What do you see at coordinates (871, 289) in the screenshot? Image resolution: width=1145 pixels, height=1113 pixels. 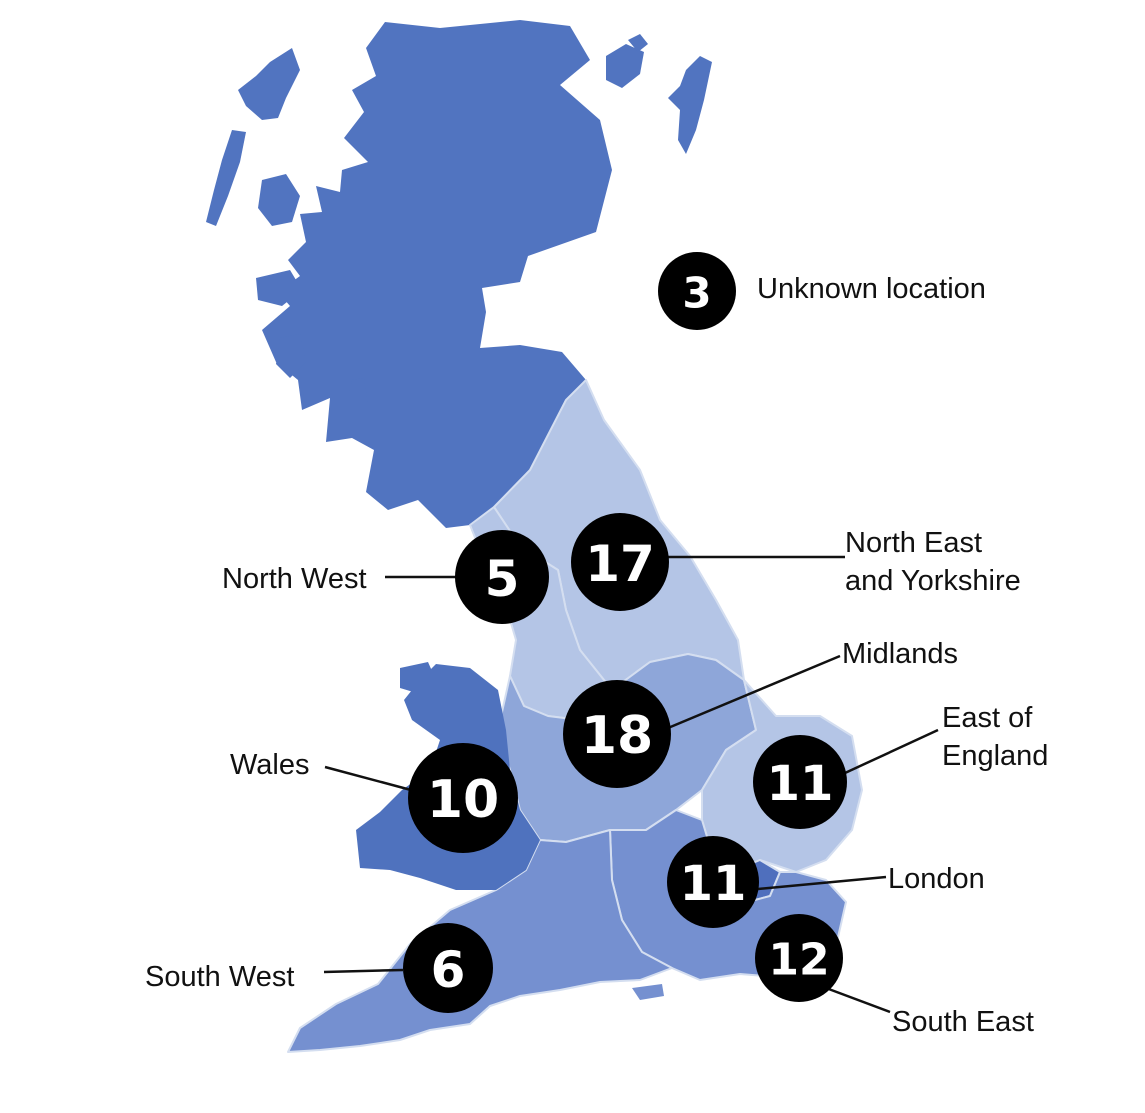 I see `label-unknown-location: Unknown location` at bounding box center [871, 289].